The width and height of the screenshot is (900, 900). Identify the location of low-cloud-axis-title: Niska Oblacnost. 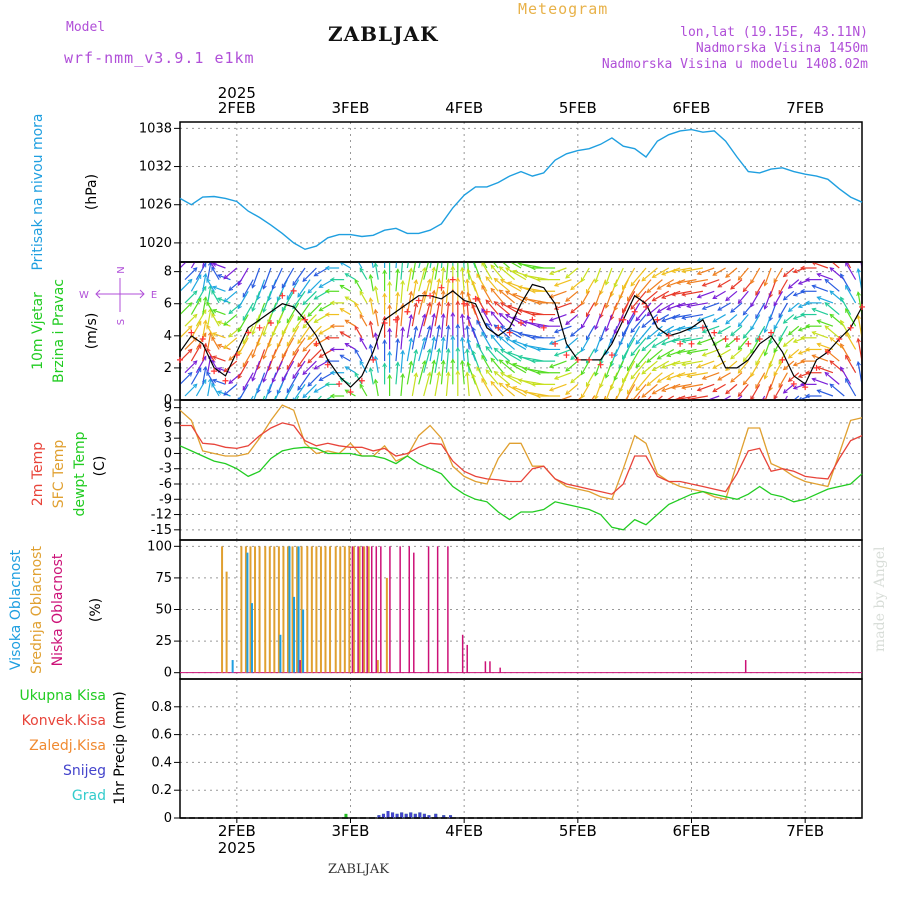
(58, 609).